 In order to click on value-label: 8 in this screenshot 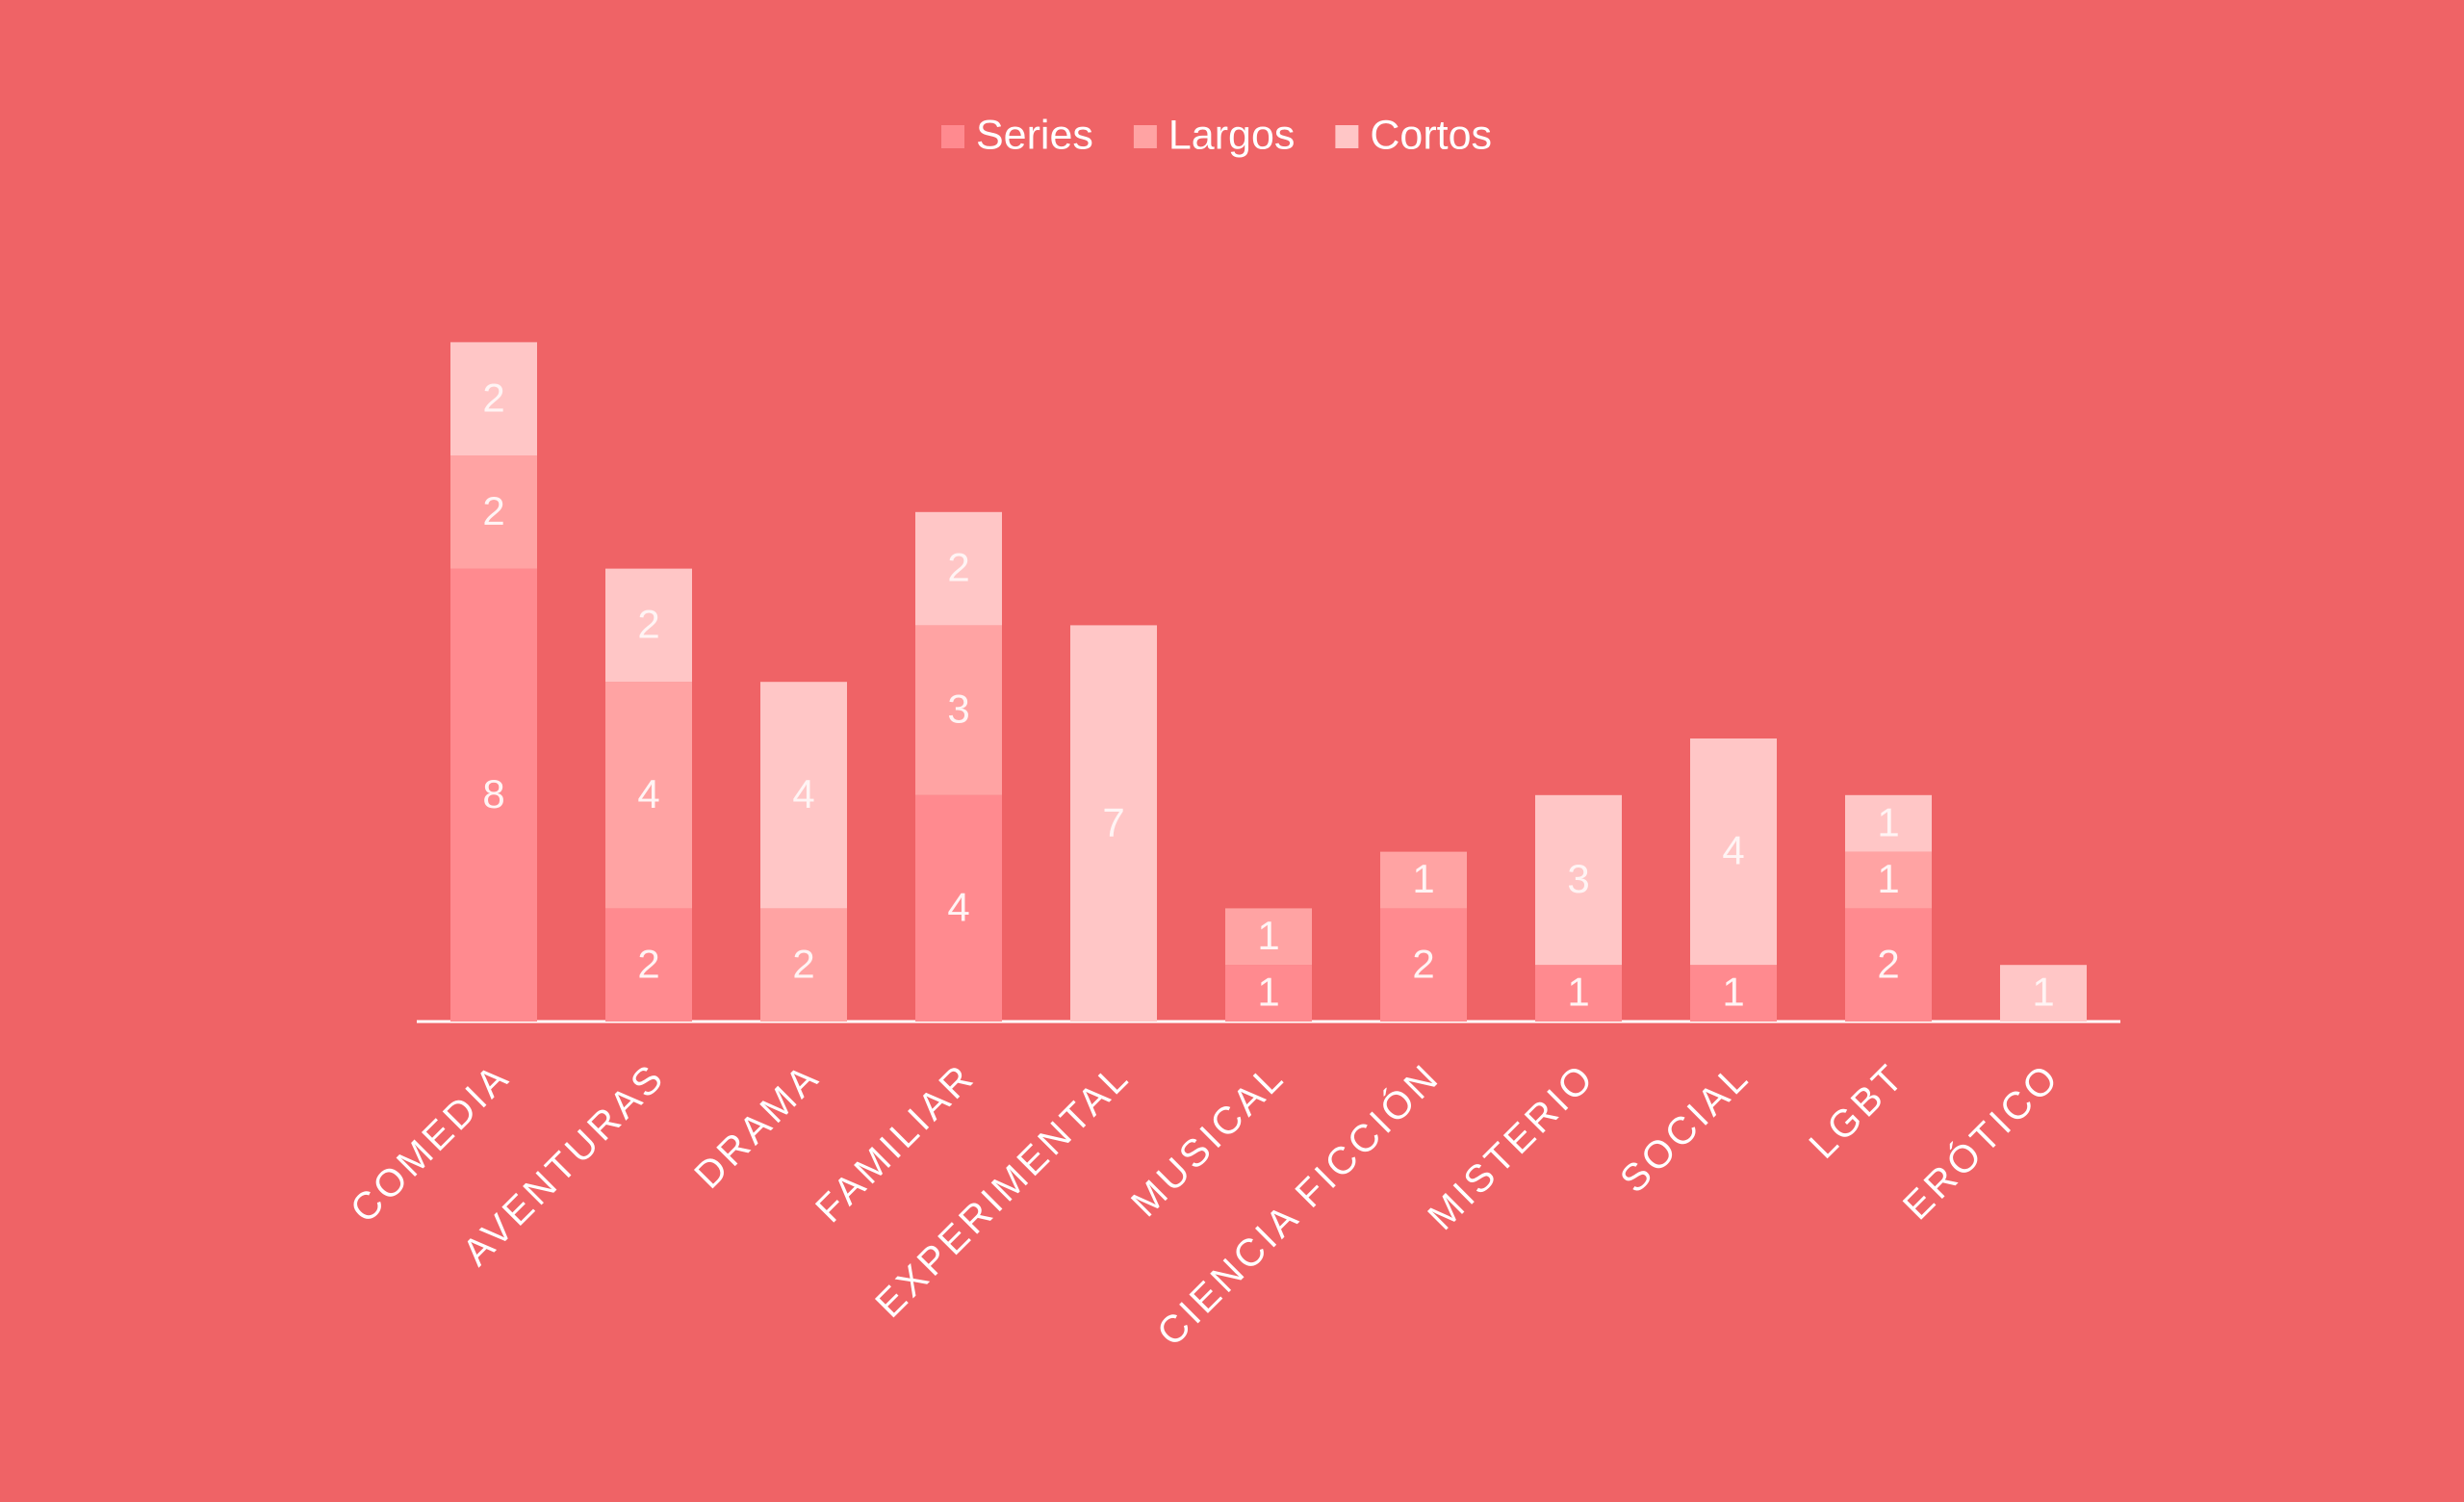, I will do `click(493, 793)`.